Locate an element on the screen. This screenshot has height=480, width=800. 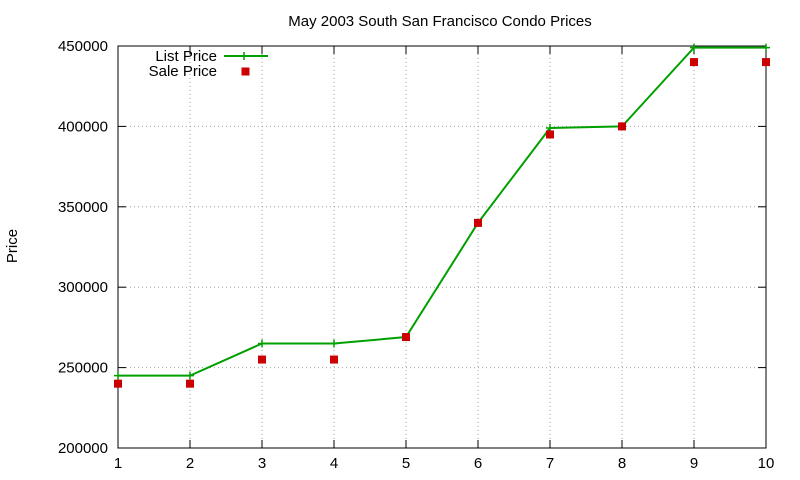
x-tick-label: 5 is located at coordinates (406, 463).